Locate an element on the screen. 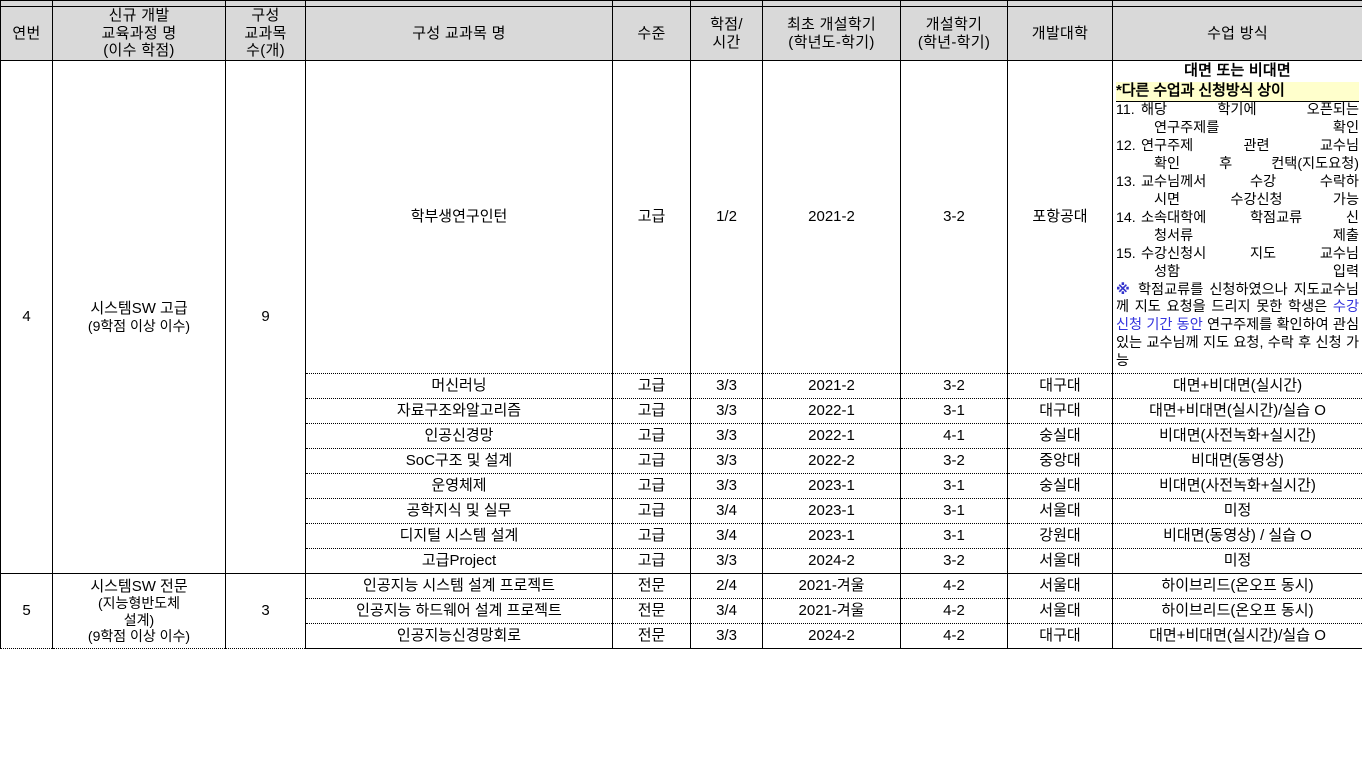 Image resolution: width=1362 pixels, height=772 pixels. cell-credit: 2/4 is located at coordinates (726, 586).